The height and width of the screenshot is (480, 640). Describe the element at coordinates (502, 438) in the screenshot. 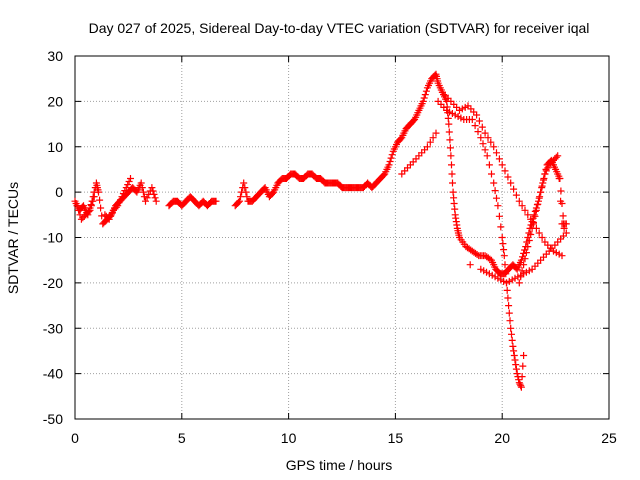

I see `x-tick-label: 20` at that location.